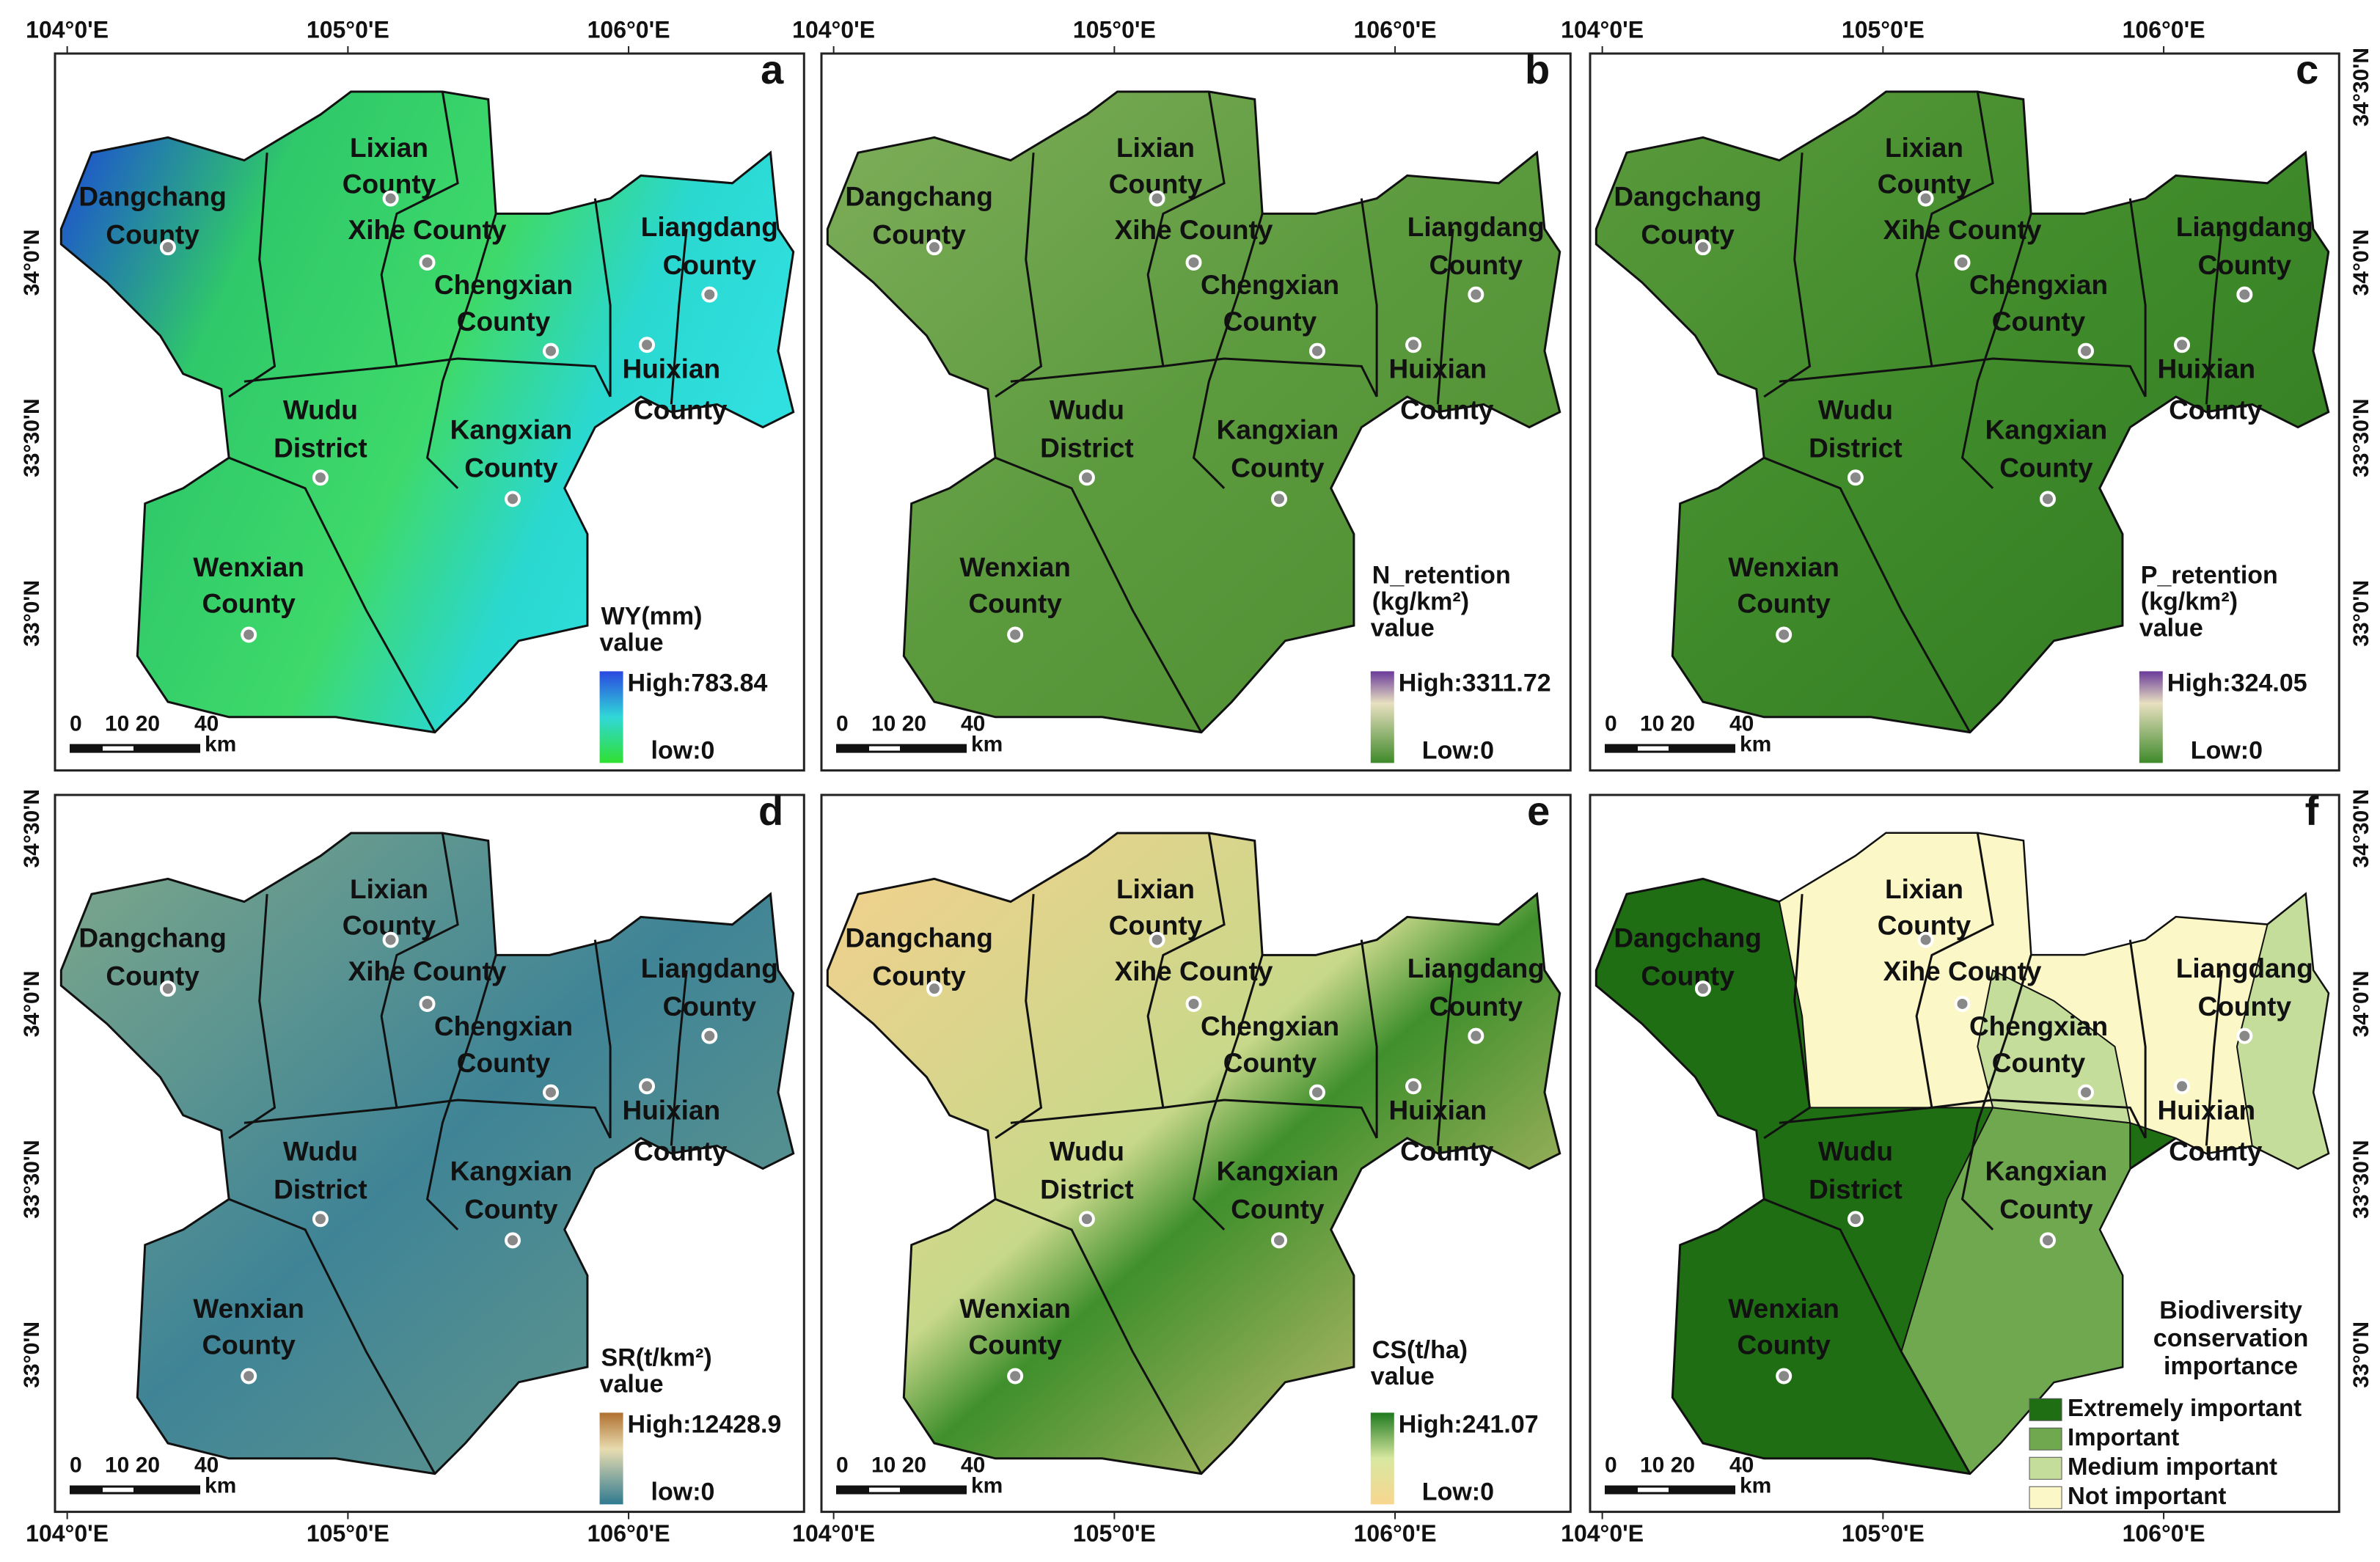 The height and width of the screenshot is (1562, 2380). I want to click on legend-title: (kg/km²), so click(2189, 601).